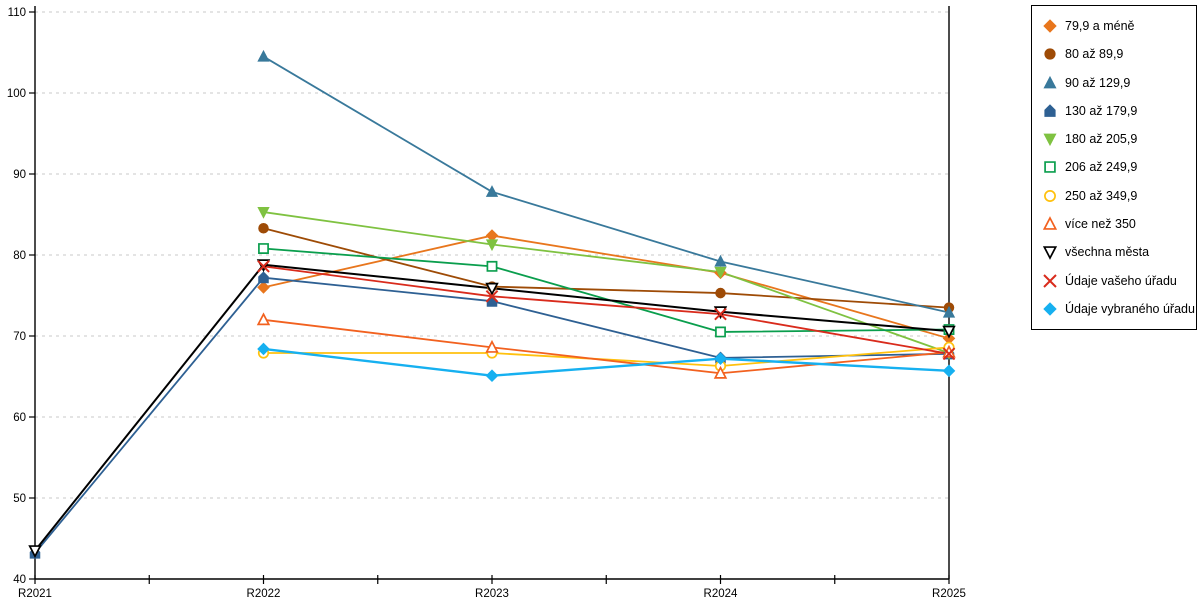  Describe the element at coordinates (17, 13) in the screenshot. I see `y-tick-label: 110` at that location.